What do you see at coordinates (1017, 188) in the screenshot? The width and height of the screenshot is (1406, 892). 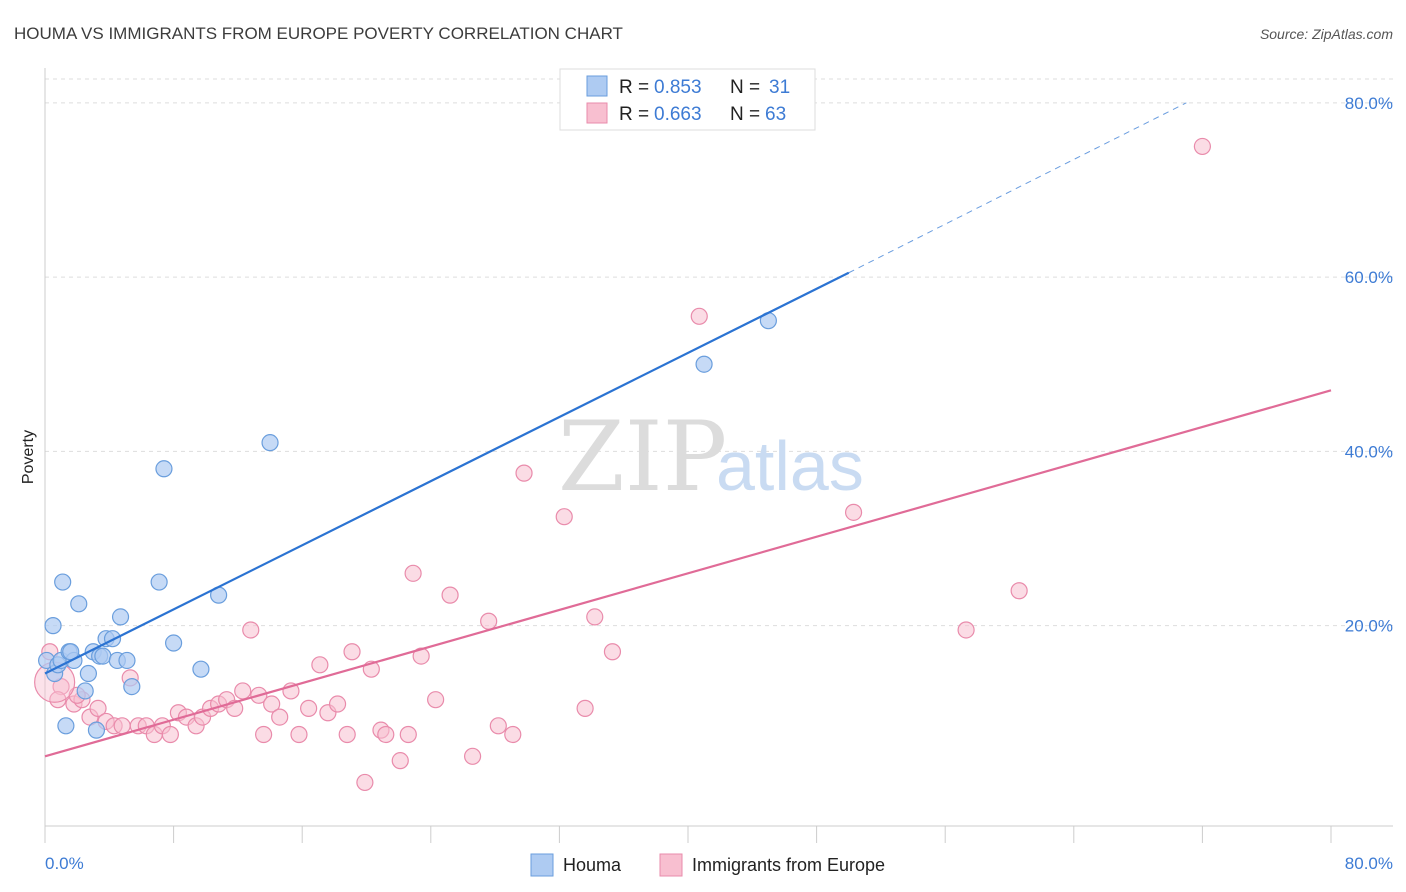 I see `regression-line-houma-extension` at bounding box center [1017, 188].